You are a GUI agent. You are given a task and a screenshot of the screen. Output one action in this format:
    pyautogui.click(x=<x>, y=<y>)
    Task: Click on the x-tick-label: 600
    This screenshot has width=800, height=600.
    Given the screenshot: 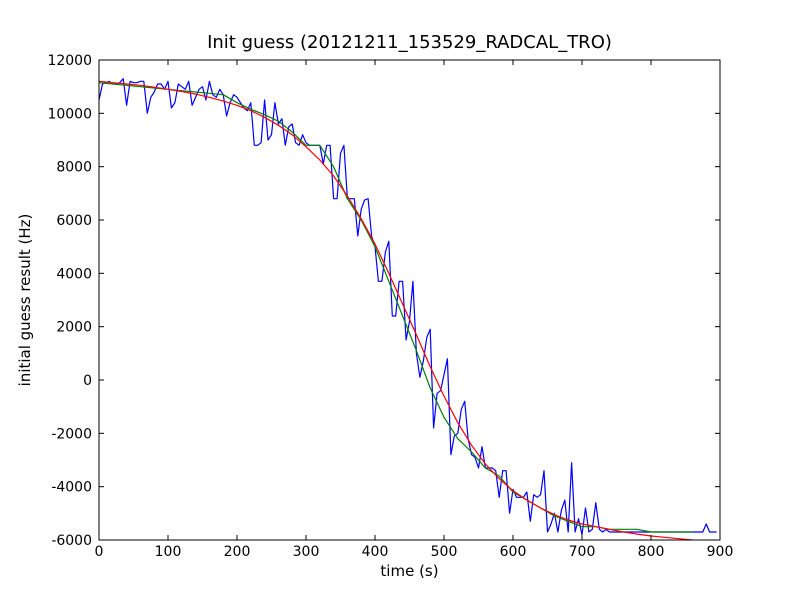 What is the action you would take?
    pyautogui.click(x=513, y=552)
    